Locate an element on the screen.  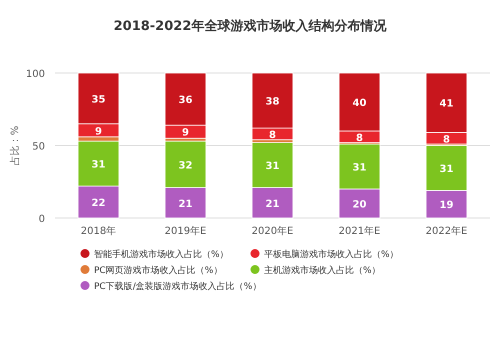
legend-label: 智能手机游戏市场收入占比（%） is located at coordinates (161, 254).